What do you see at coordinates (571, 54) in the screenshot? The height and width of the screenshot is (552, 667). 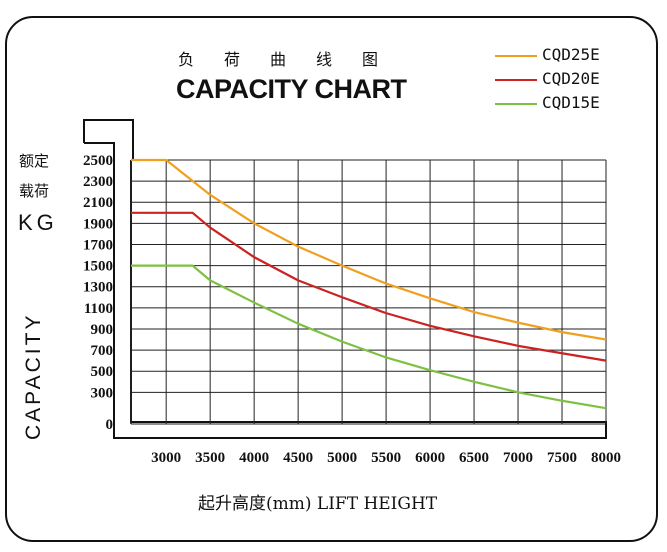 I see `legend-label-cqd25e: CQD25E` at bounding box center [571, 54].